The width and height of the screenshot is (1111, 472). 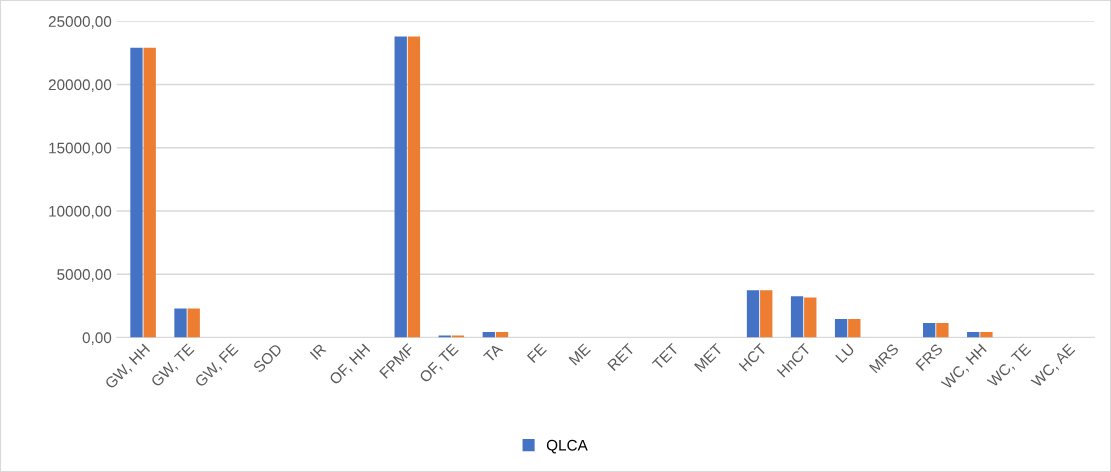 I want to click on x-tick-label: TET, so click(x=665, y=356).